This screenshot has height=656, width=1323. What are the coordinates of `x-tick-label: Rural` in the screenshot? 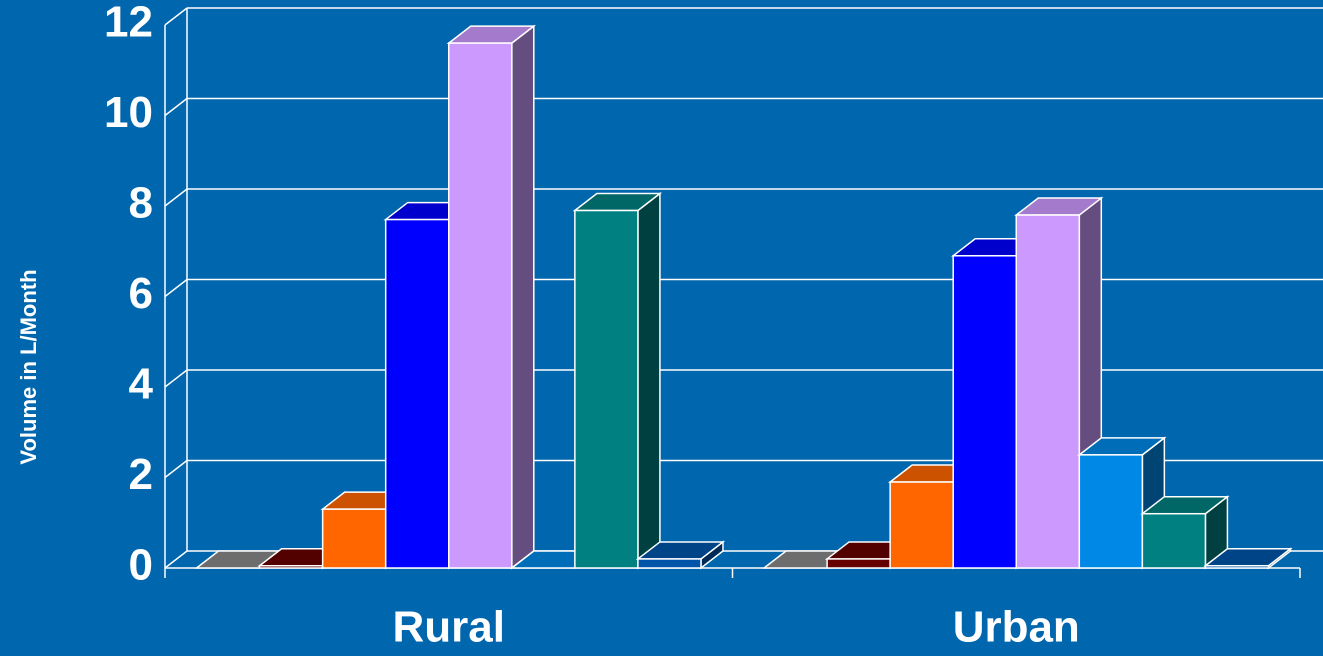 It's located at (449, 627).